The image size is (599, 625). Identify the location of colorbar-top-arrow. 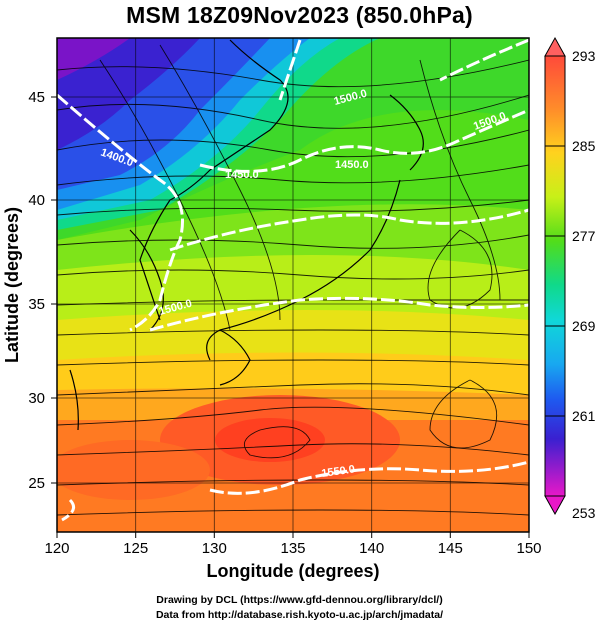
(555, 46).